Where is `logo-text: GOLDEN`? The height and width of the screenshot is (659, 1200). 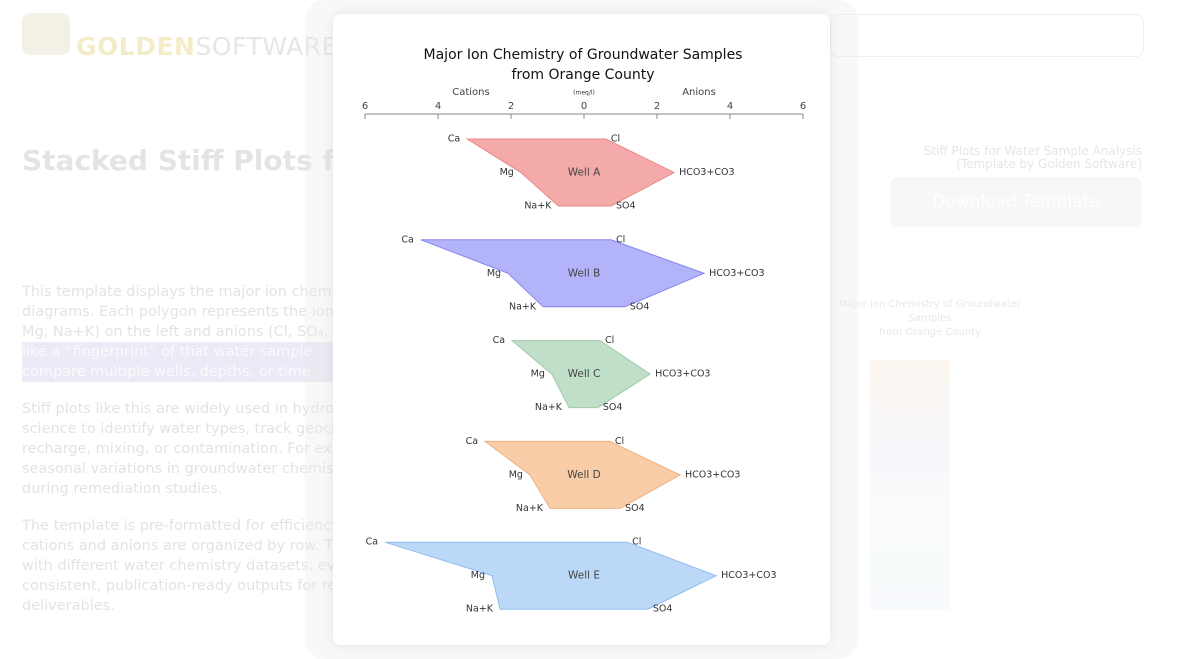
logo-text: GOLDEN is located at coordinates (136, 46).